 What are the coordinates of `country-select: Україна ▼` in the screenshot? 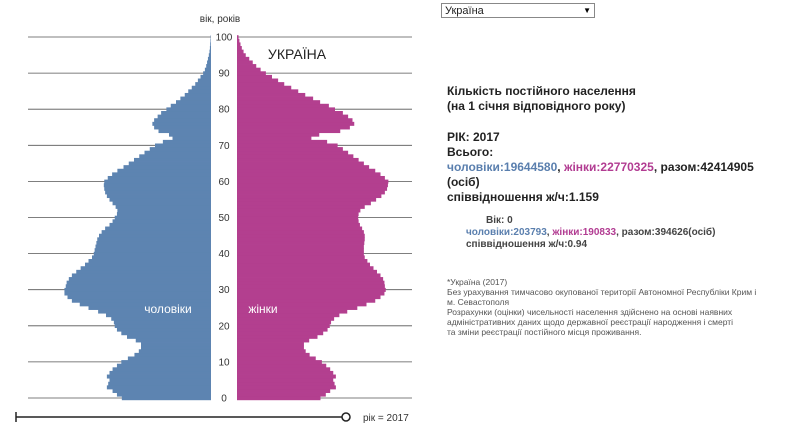 It's located at (518, 10).